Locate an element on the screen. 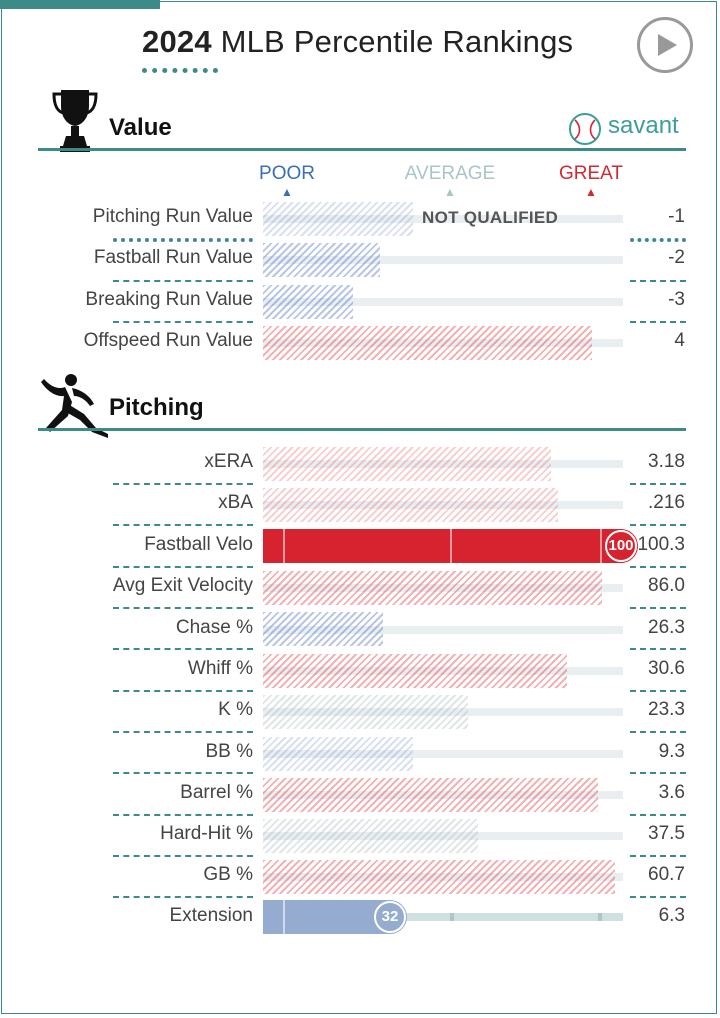  metric-value: .216 is located at coordinates (666, 502).